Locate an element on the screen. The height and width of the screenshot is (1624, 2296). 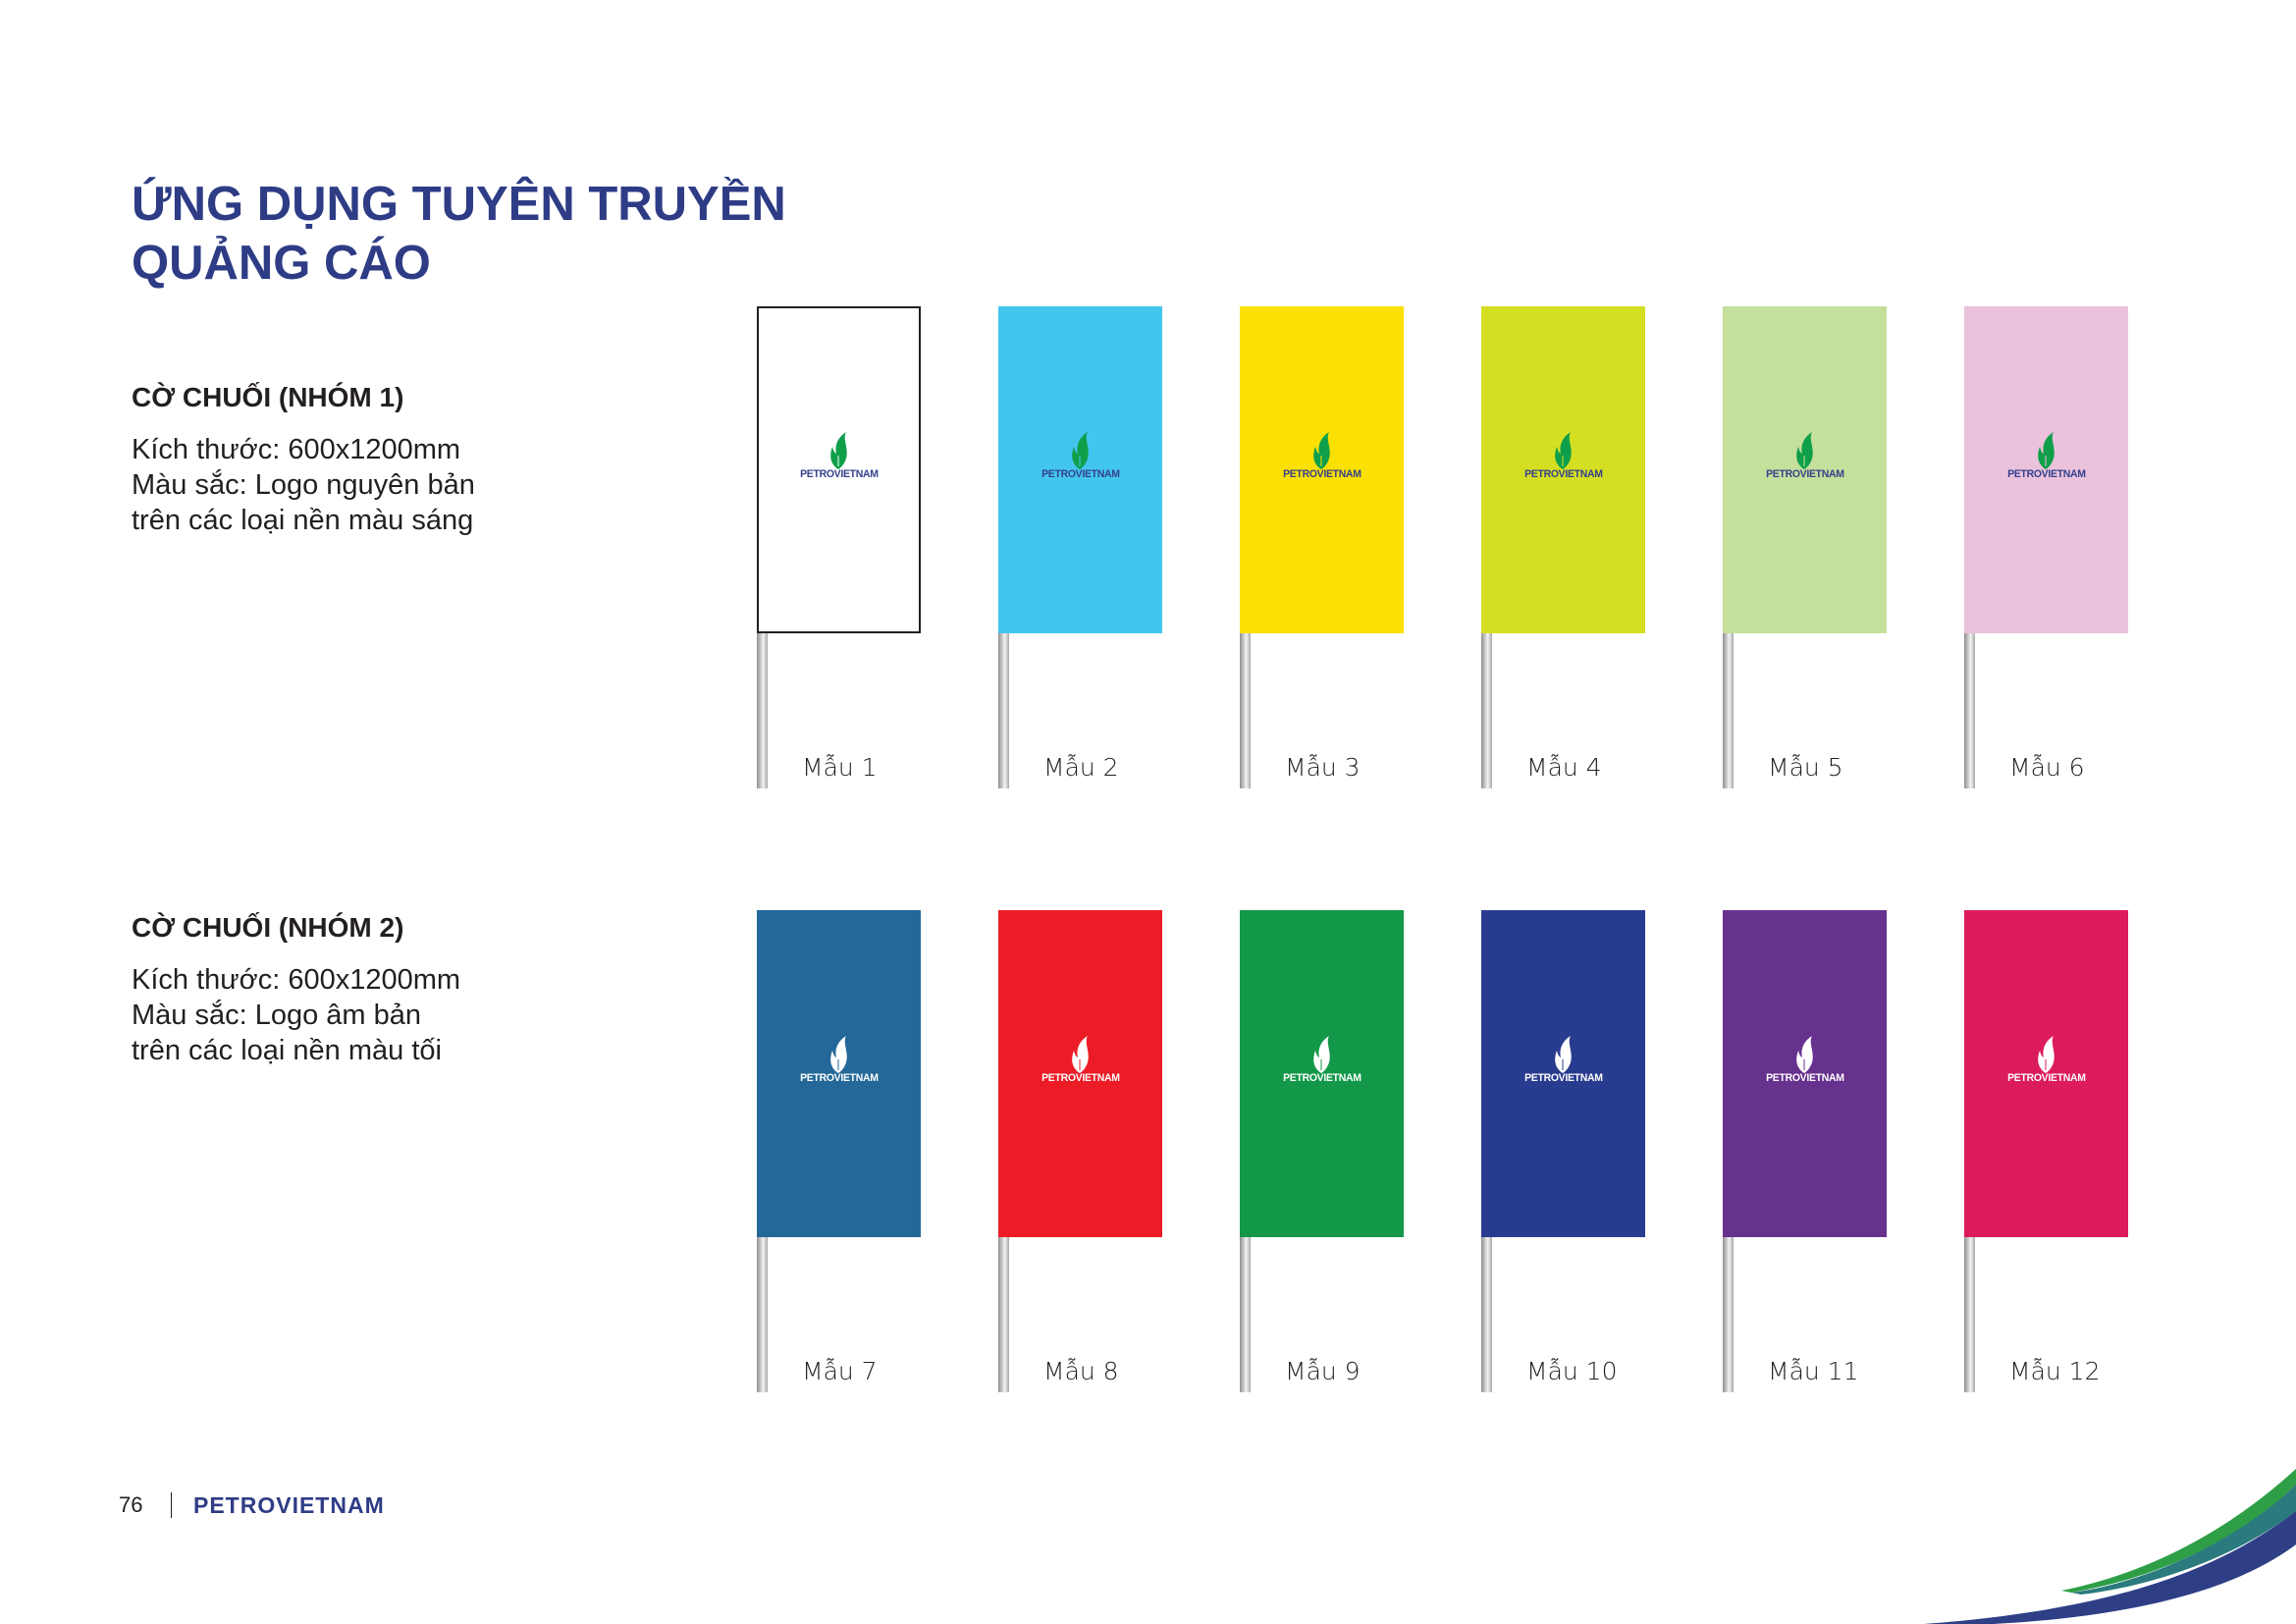
flag-item: PETROVIETNAM Mẫu 5 is located at coordinates (1807, 547).